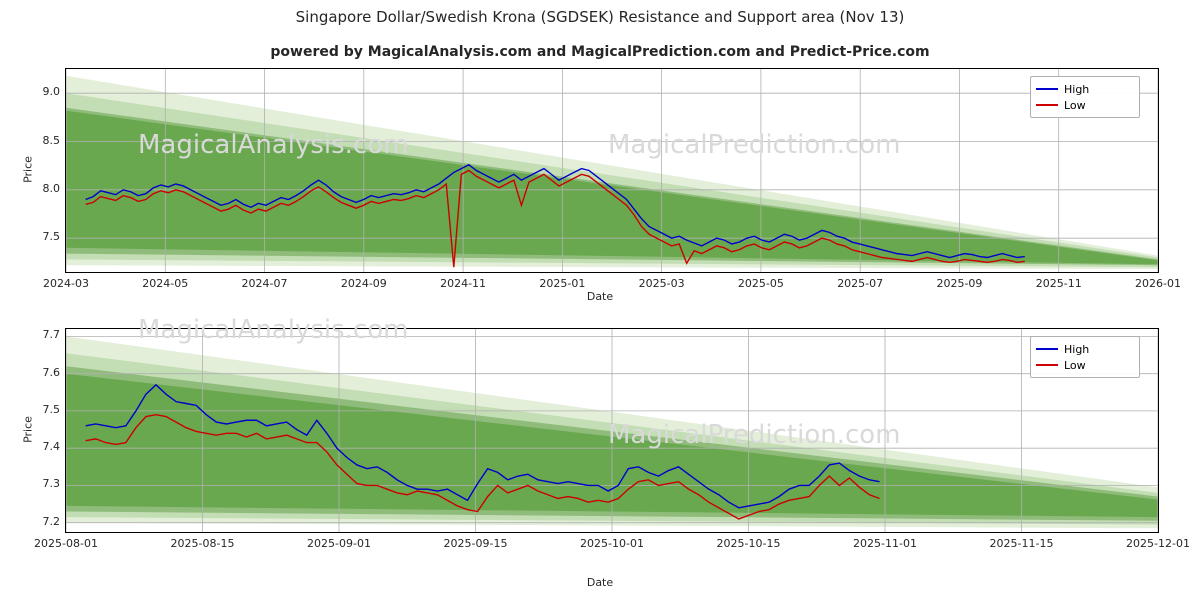 This screenshot has height=600, width=1200. Describe the element at coordinates (760, 283) in the screenshot. I see `x-tick-label: 2025-05` at that location.